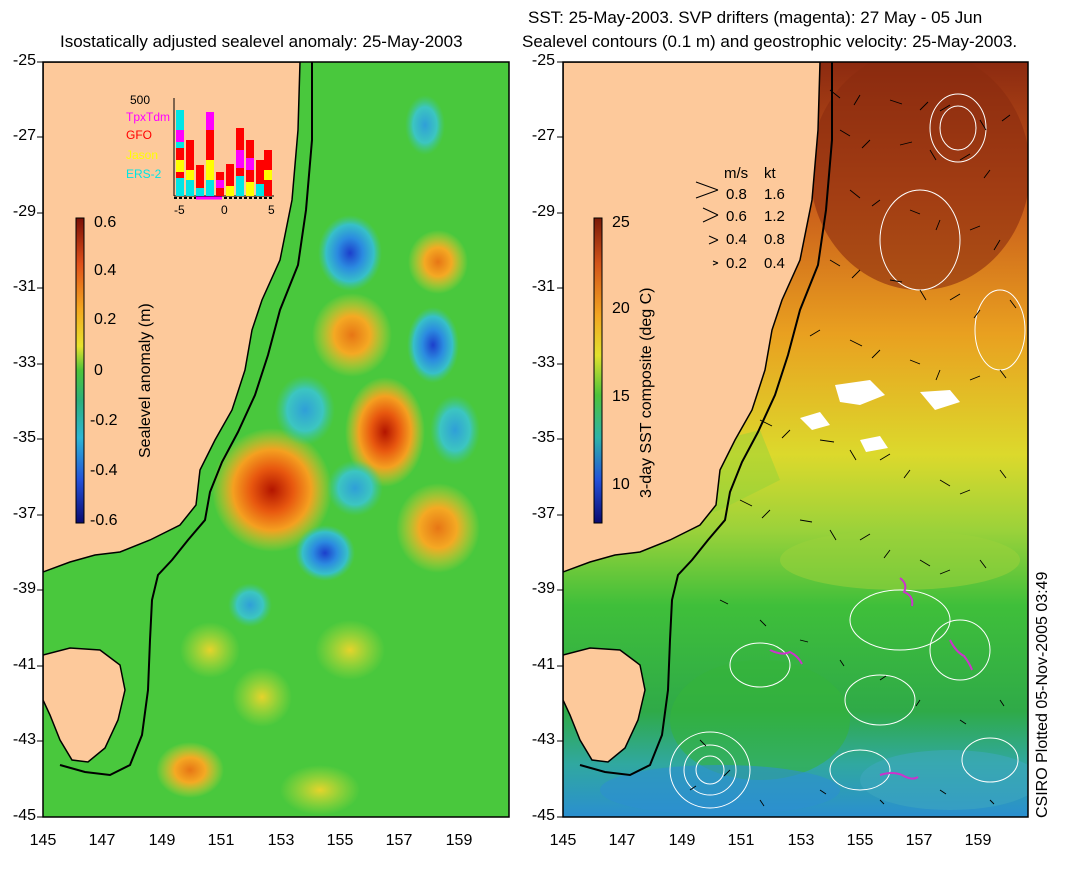  Describe the element at coordinates (179, 210) in the screenshot. I see `histogram-x-tick: -5` at that location.